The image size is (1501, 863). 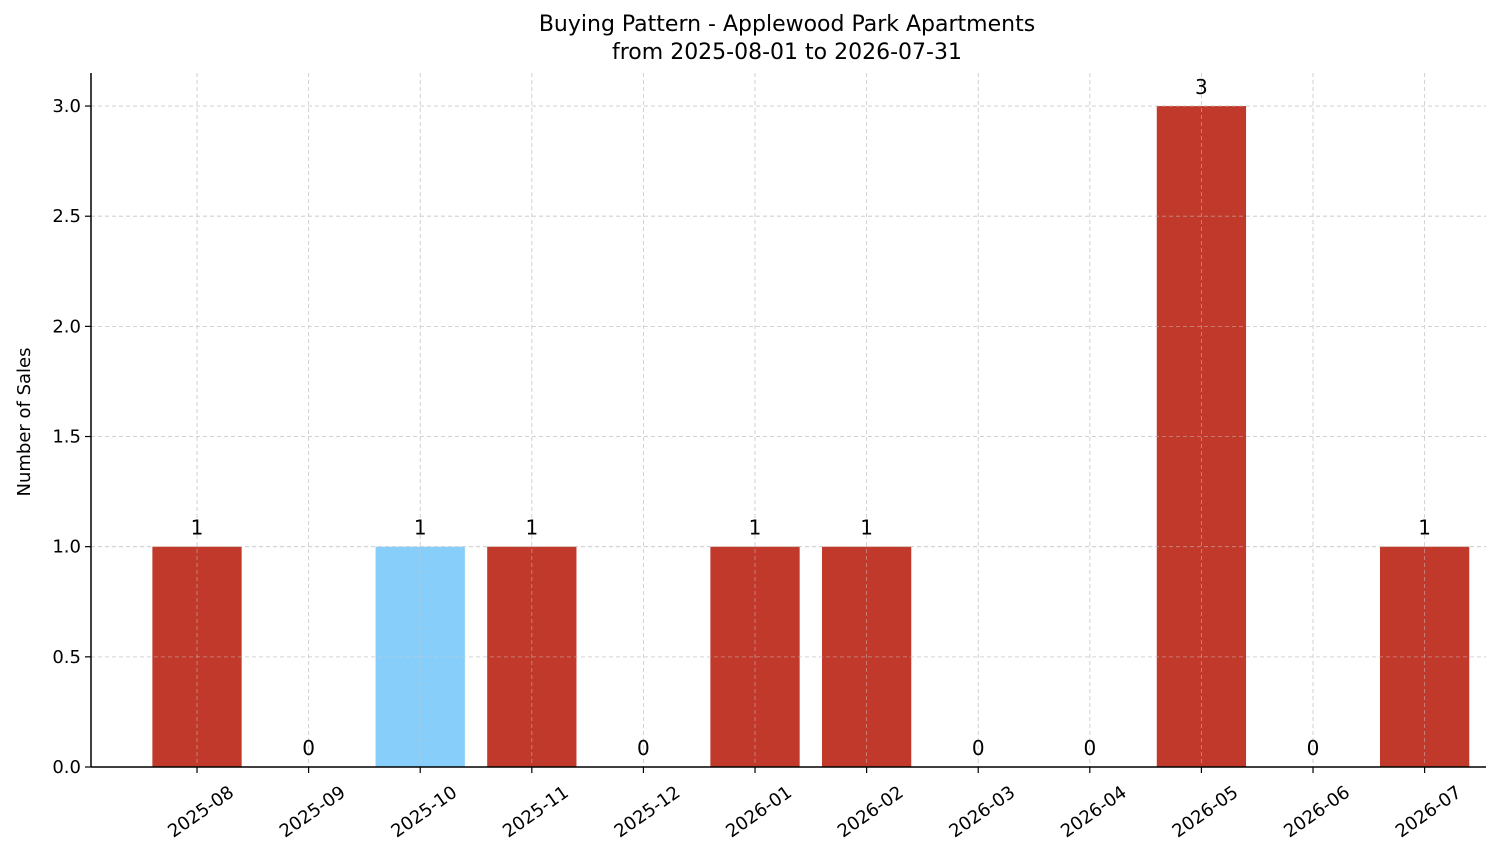 What do you see at coordinates (201, 812) in the screenshot?
I see `x-tick-label: 2025-08` at bounding box center [201, 812].